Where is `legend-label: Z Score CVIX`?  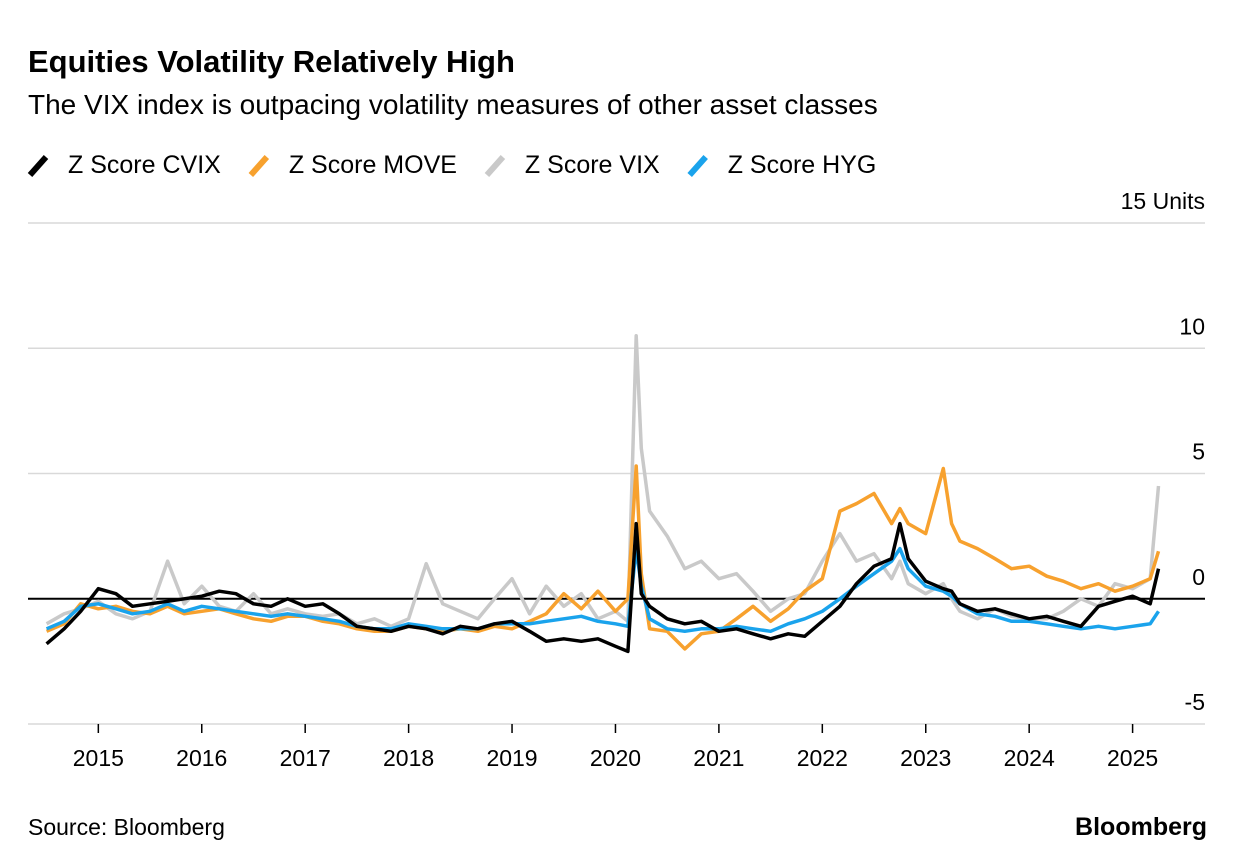 legend-label: Z Score CVIX is located at coordinates (144, 165).